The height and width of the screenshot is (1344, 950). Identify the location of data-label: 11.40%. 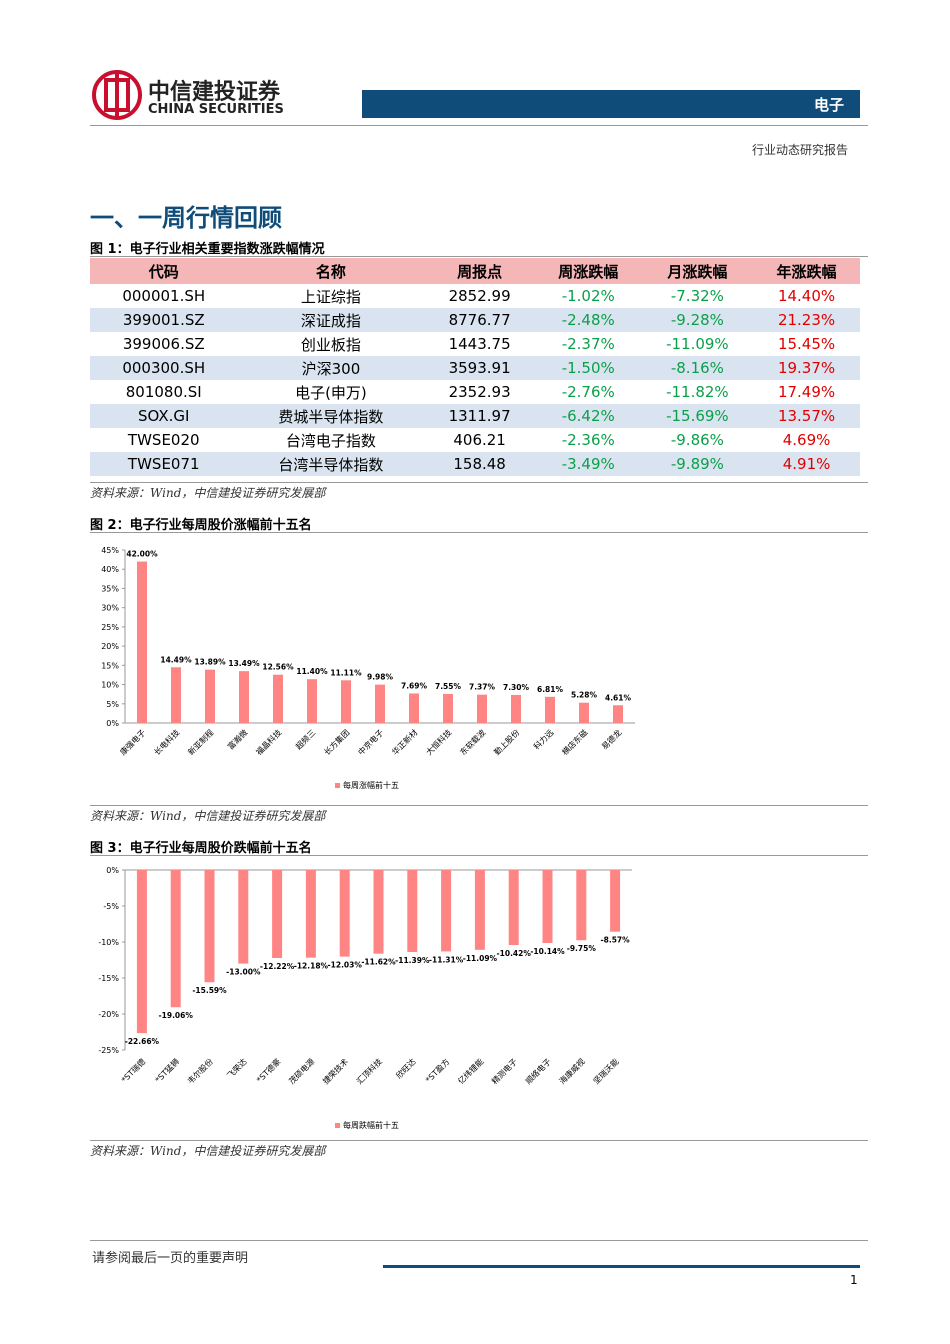
(312, 671).